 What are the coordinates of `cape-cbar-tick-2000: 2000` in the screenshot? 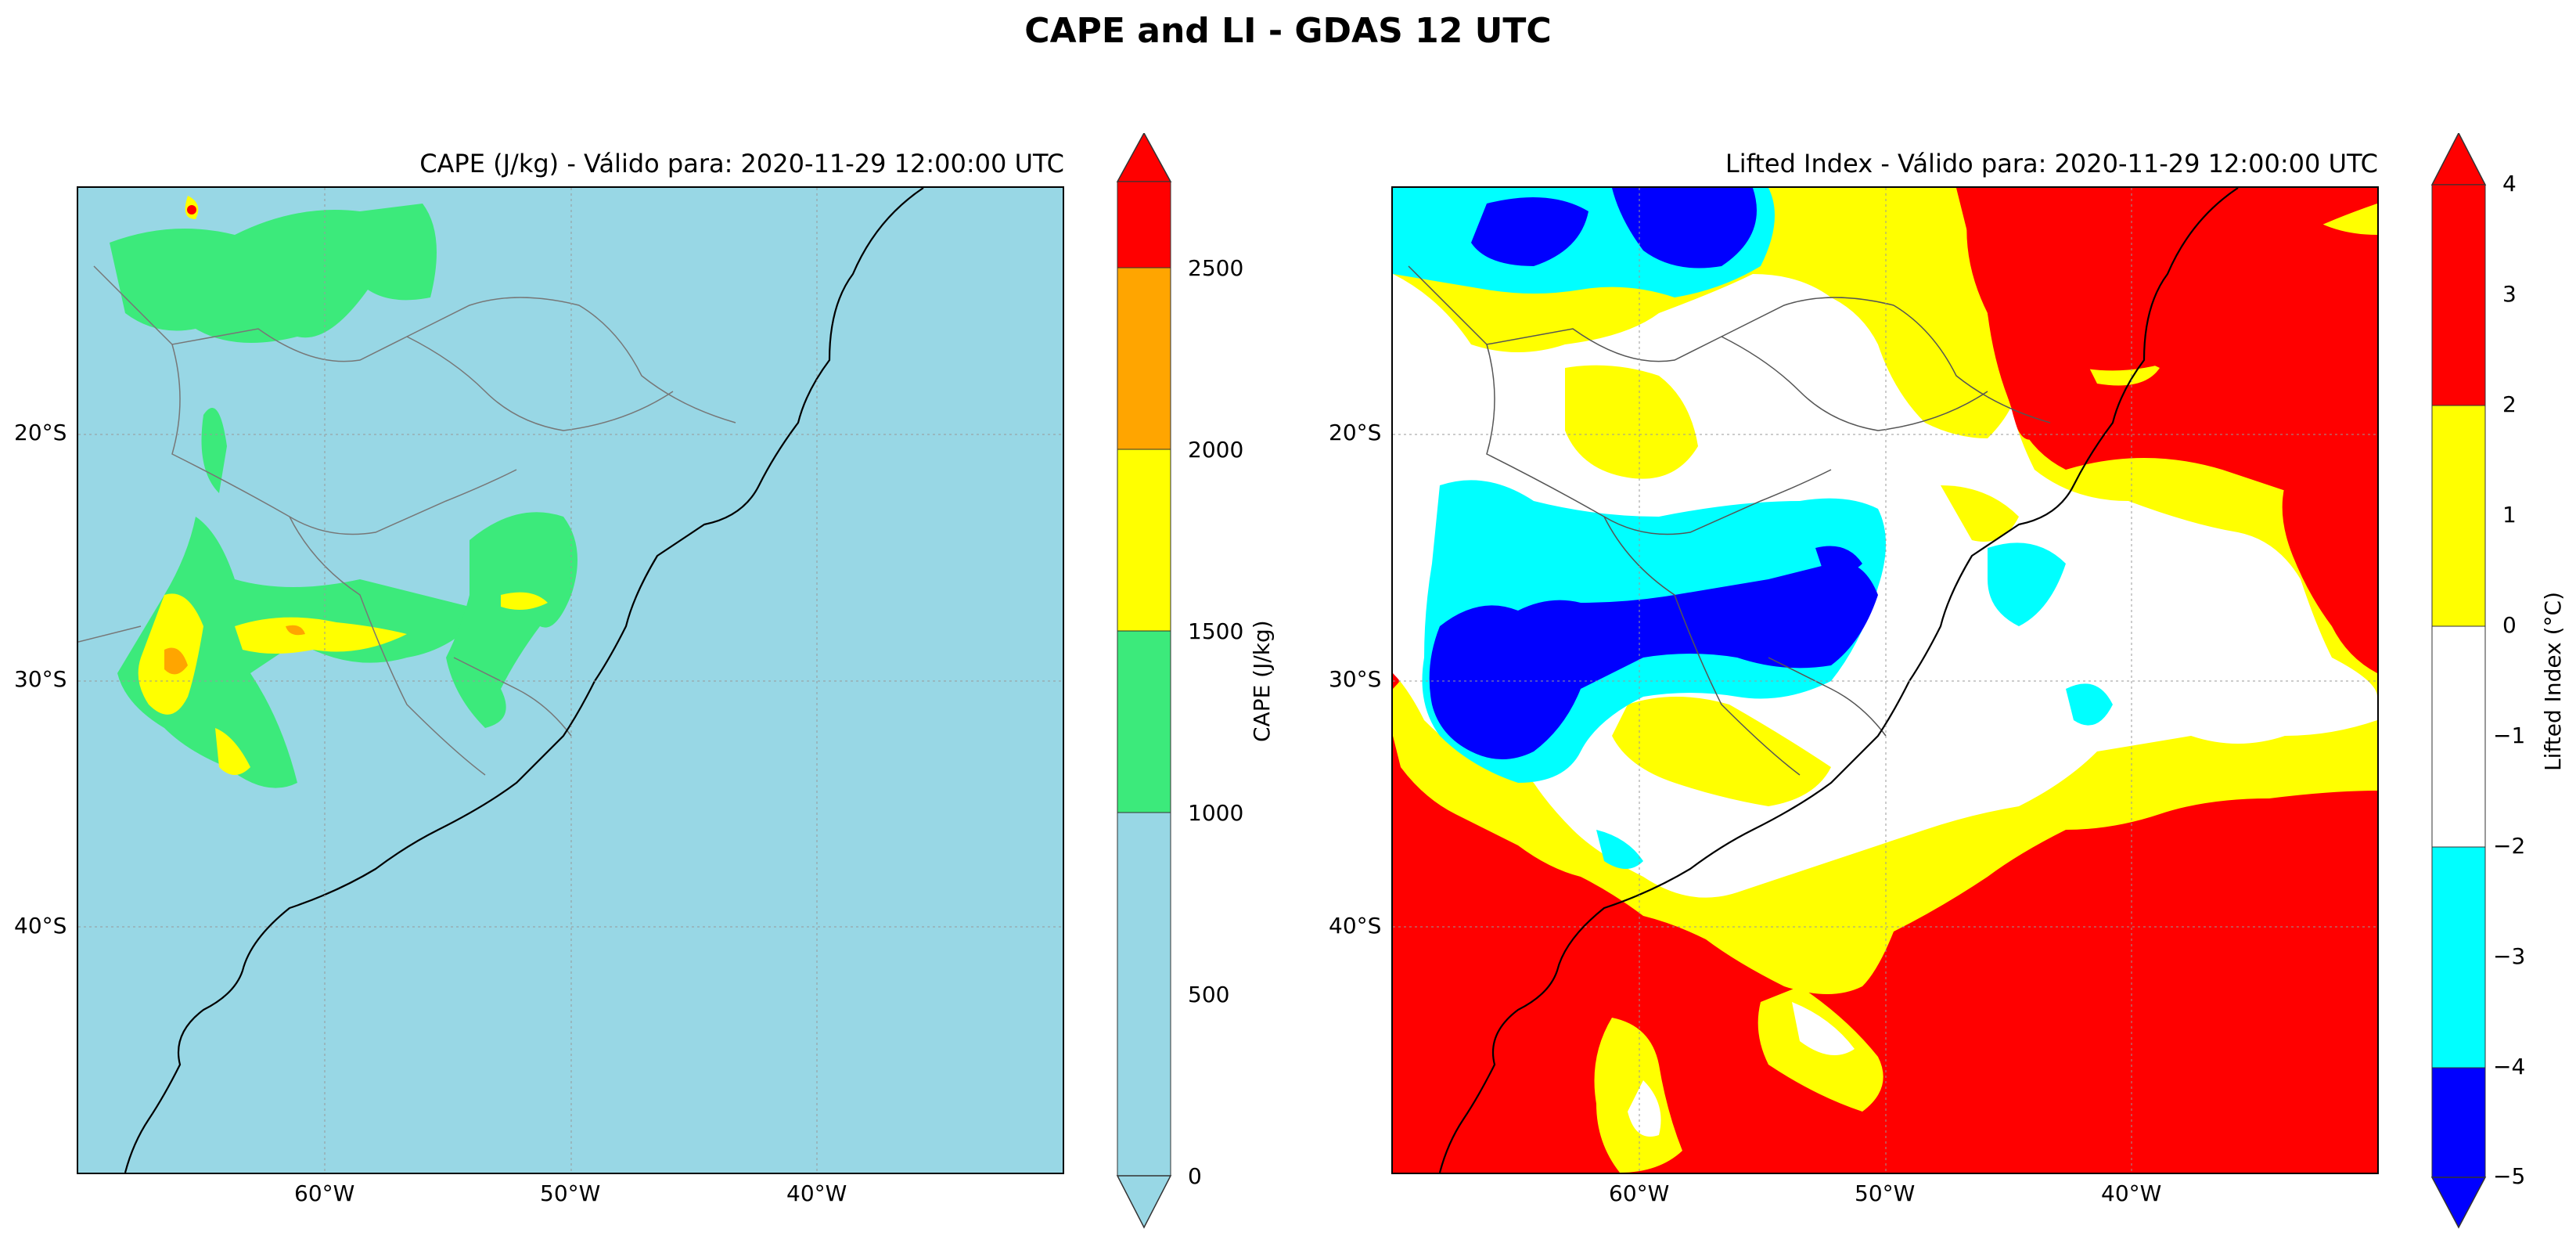 It's located at (1216, 450).